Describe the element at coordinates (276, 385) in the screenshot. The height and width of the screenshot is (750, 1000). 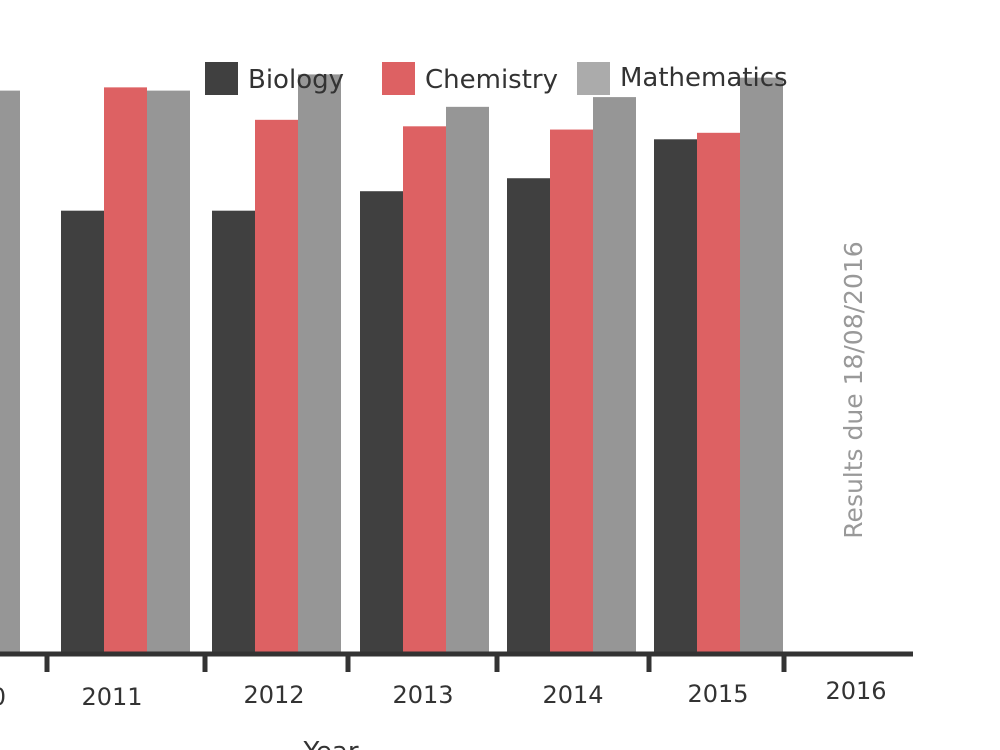
I see `bar-chemistry-2012` at that location.